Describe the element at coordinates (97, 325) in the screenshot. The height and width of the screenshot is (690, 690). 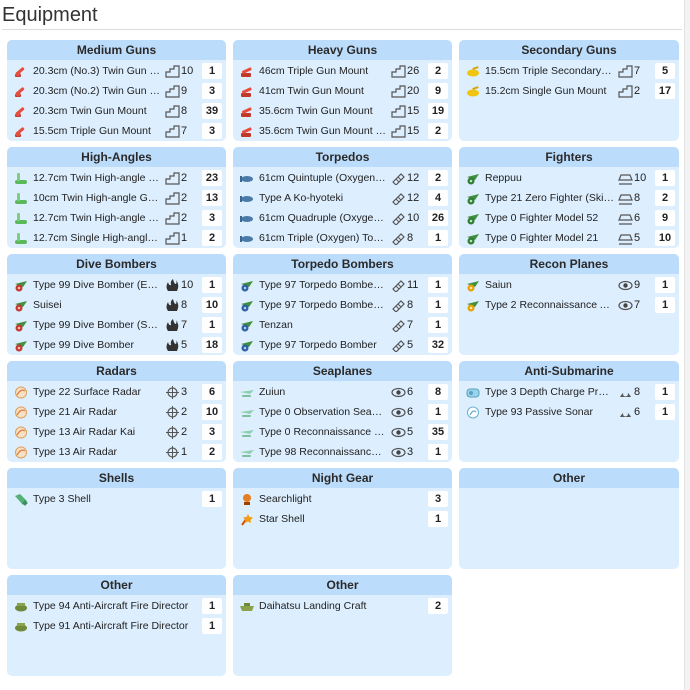
I see `equipment-name: Type 99 Dive Bomber (Skilled)` at that location.